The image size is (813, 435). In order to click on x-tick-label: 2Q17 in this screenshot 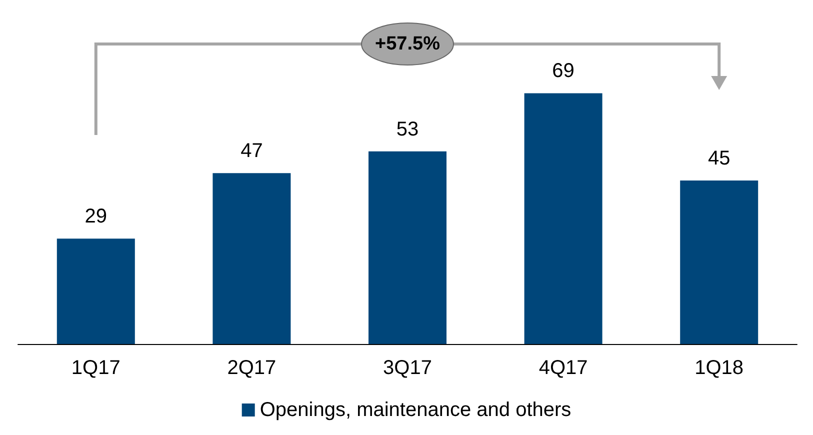, I will do `click(251, 368)`.